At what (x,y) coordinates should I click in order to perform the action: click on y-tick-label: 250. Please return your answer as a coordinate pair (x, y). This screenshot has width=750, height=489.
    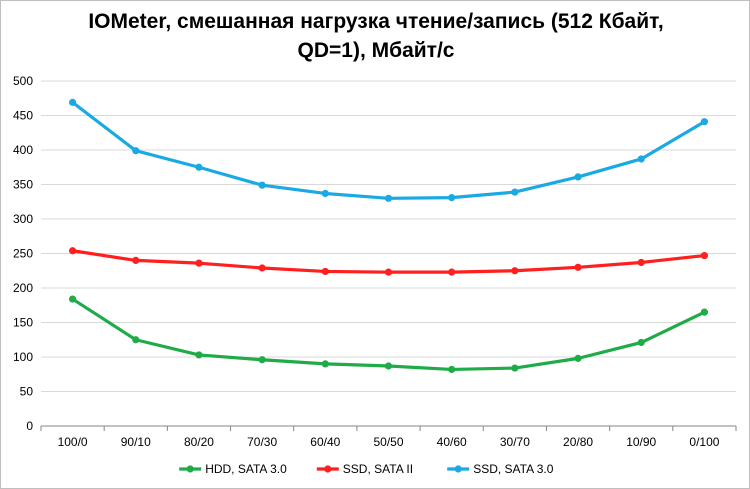
    Looking at the image, I should click on (23, 254).